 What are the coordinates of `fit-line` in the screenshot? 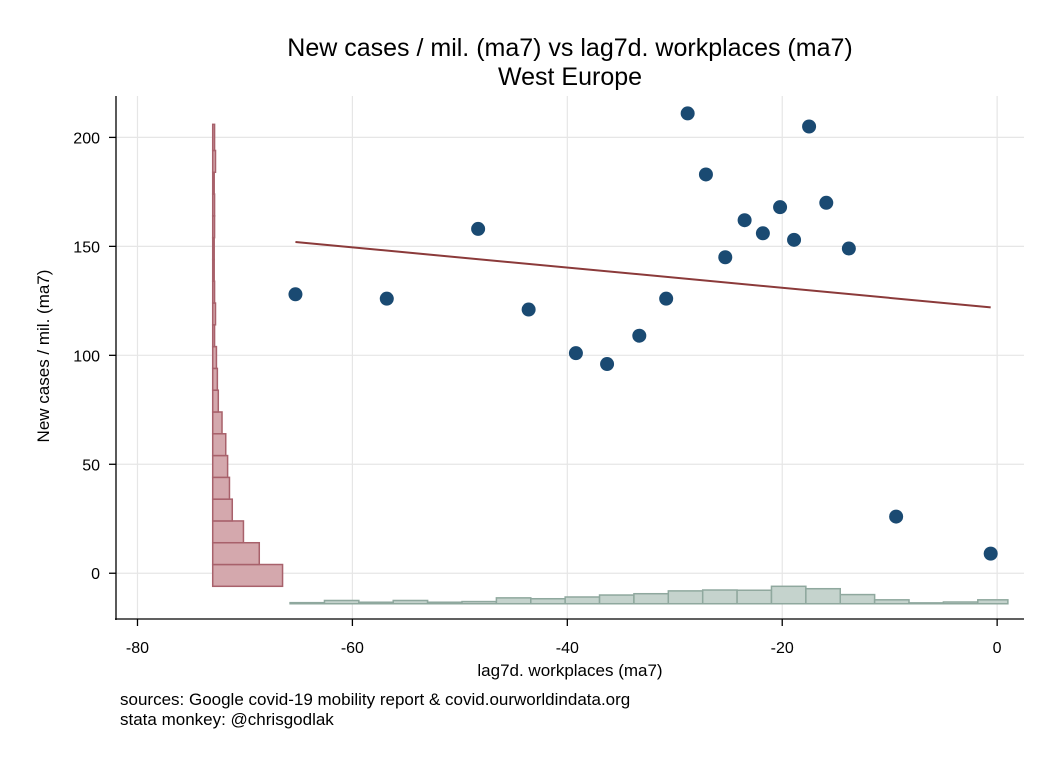 It's located at (643, 275).